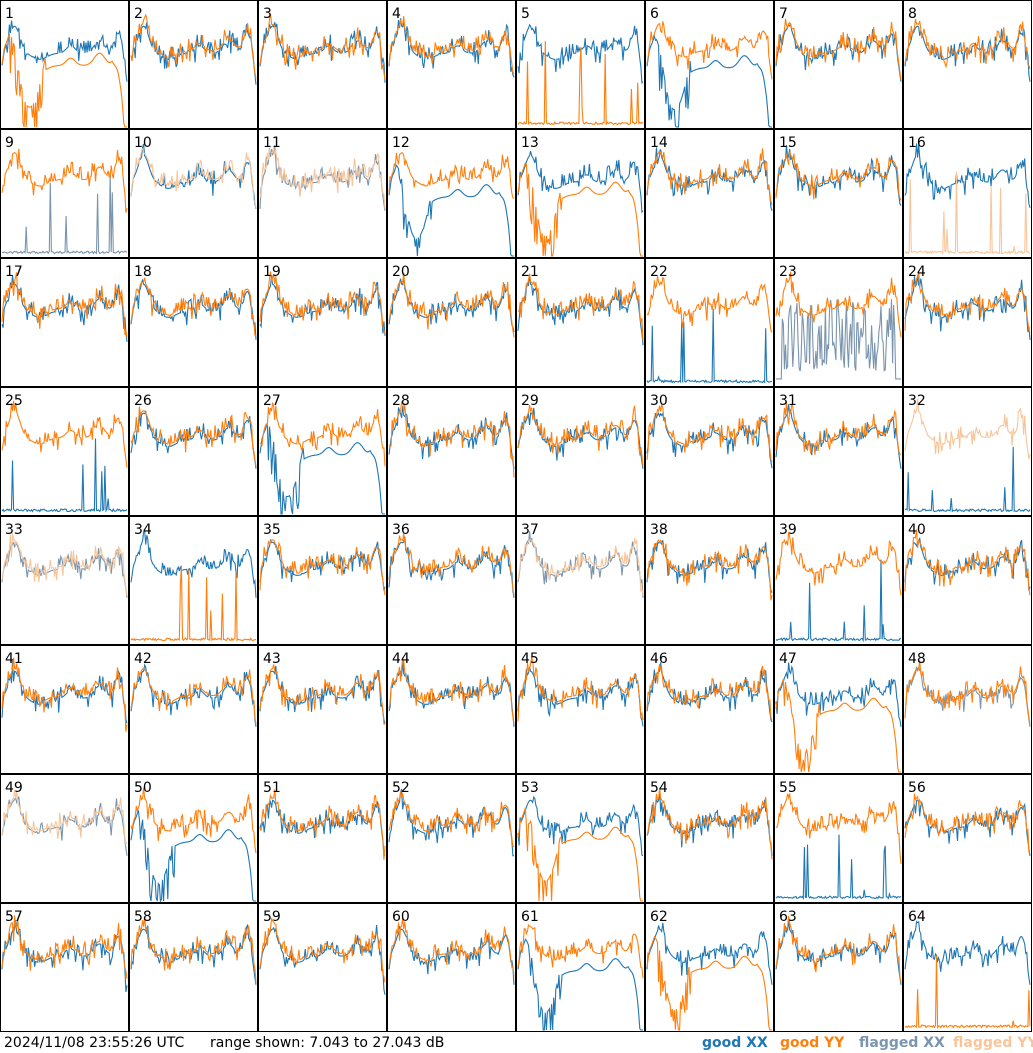 The width and height of the screenshot is (1033, 1053). What do you see at coordinates (580, 951) in the screenshot?
I see `tile-61-yy-line` at bounding box center [580, 951].